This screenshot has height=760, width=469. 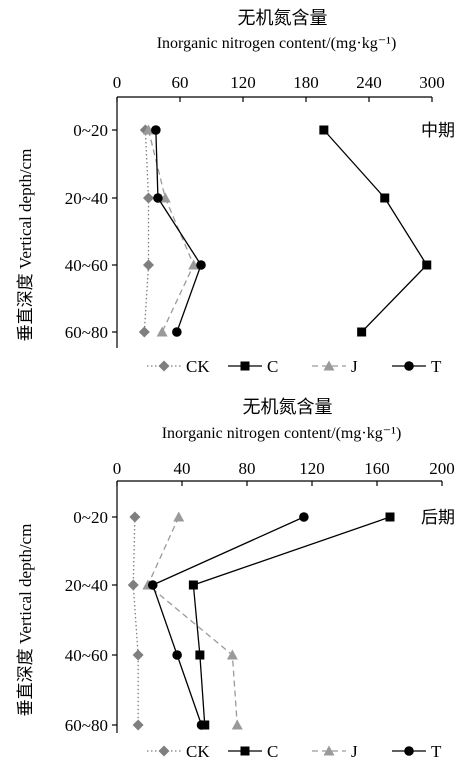 What do you see at coordinates (90, 130) in the screenshot?
I see `mid-period-y-tick-label: 0~20` at bounding box center [90, 130].